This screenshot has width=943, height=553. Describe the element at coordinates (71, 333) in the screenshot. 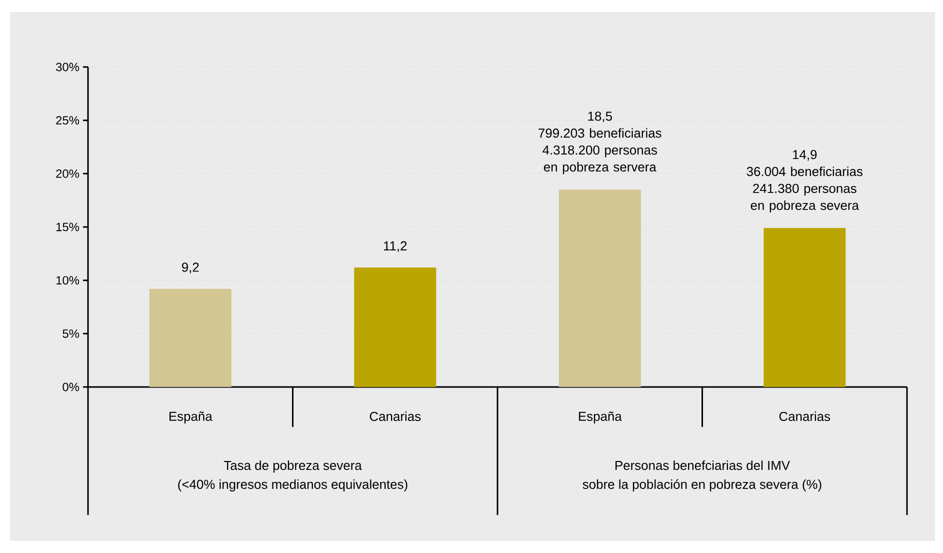

I see `y-tick-label: 5%` at that location.